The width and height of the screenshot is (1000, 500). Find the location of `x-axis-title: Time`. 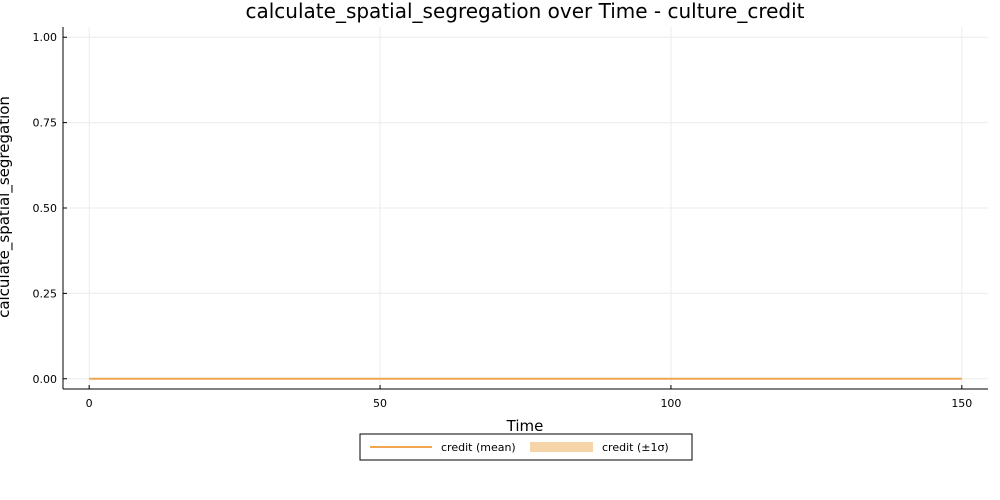

x-axis-title: Time is located at coordinates (525, 426).